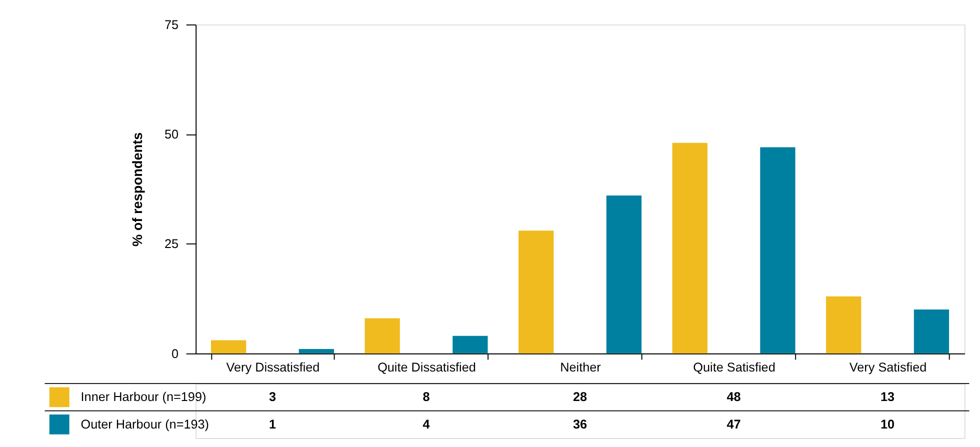  Describe the element at coordinates (733, 424) in the screenshot. I see `data-label: 47` at that location.